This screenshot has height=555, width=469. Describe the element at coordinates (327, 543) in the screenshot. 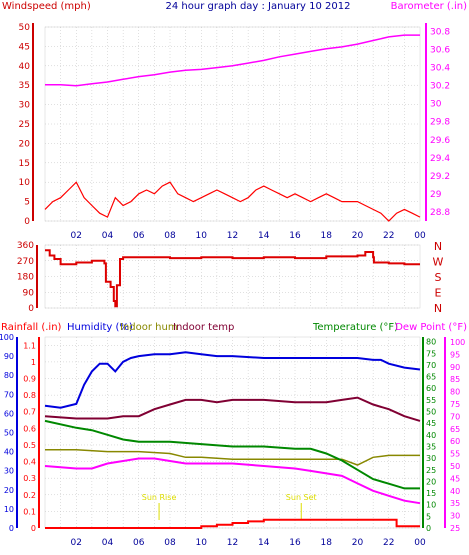

I see `bottom-x-tick-label: 18` at that location.